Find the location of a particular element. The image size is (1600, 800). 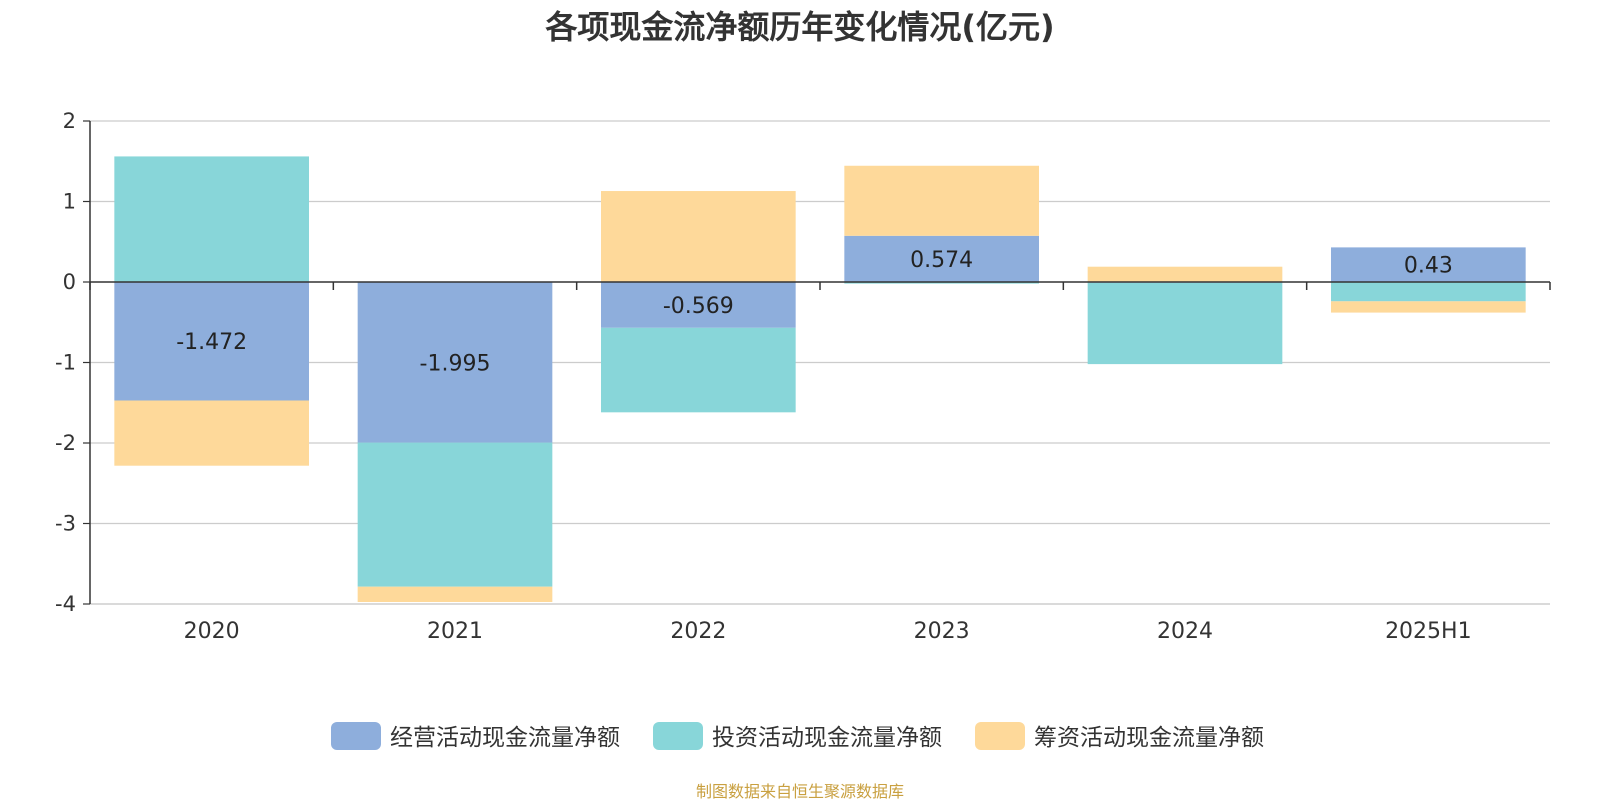

x-tick-label: 2023 is located at coordinates (942, 631).